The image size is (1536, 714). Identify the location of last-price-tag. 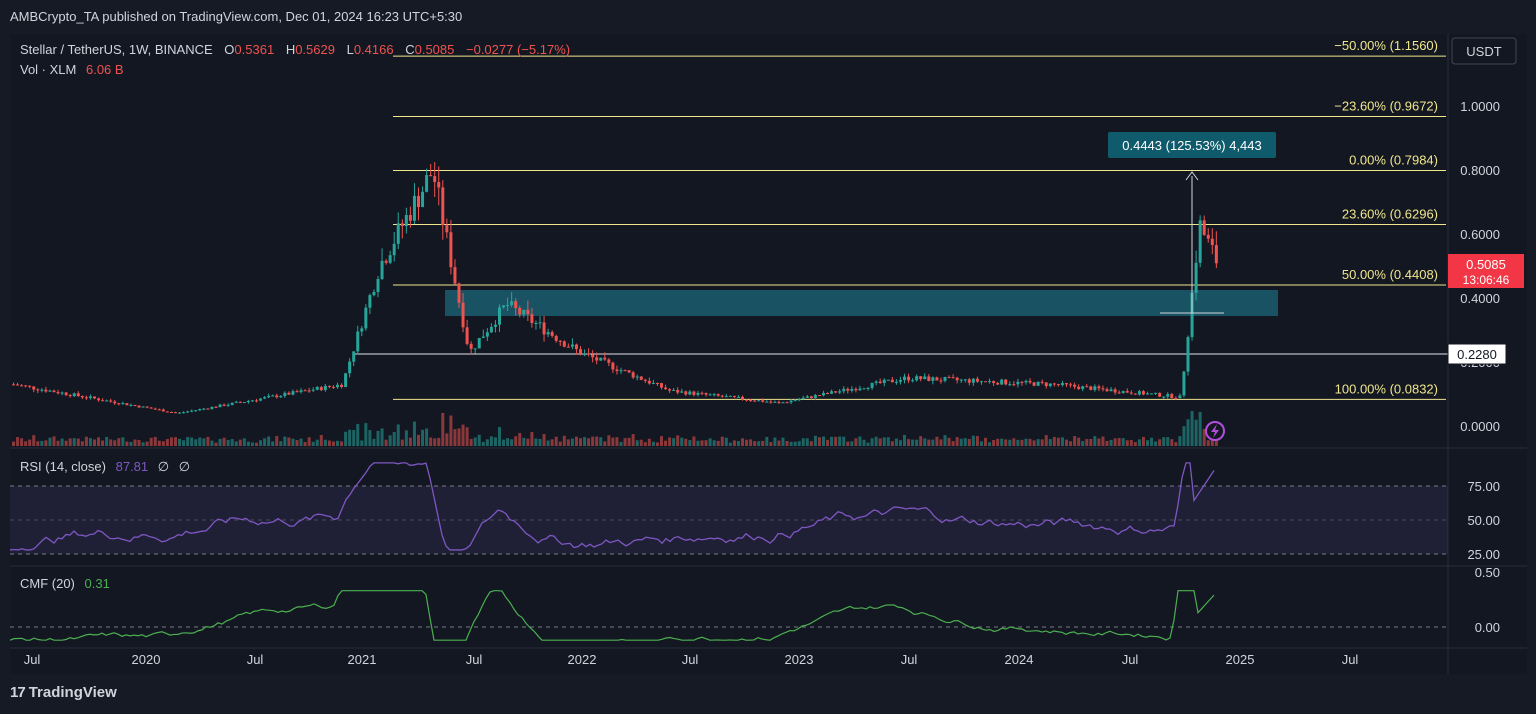
(1486, 271).